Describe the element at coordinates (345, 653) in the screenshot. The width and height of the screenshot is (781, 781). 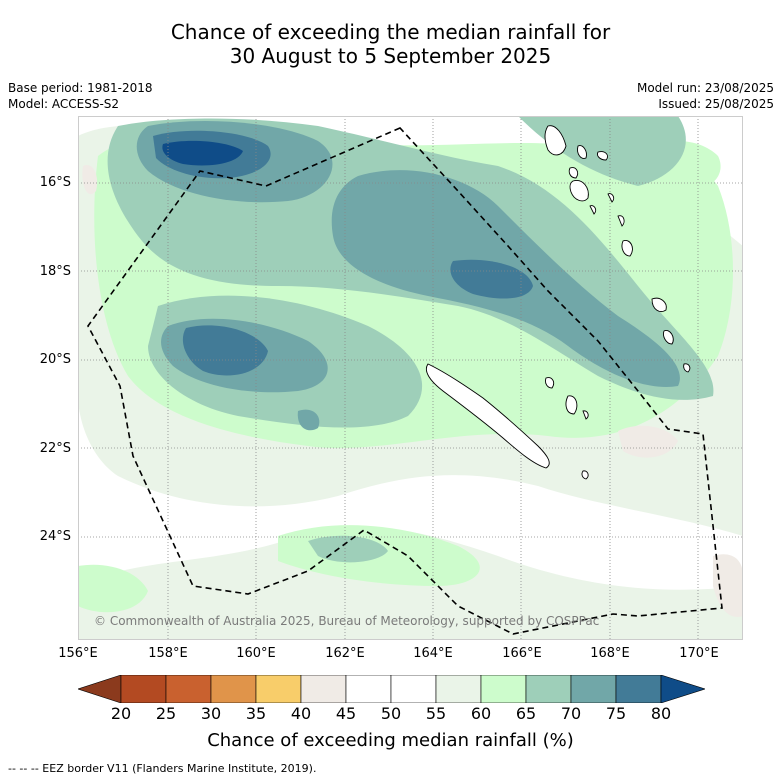
I see `lon-label-162e: 162°E` at that location.